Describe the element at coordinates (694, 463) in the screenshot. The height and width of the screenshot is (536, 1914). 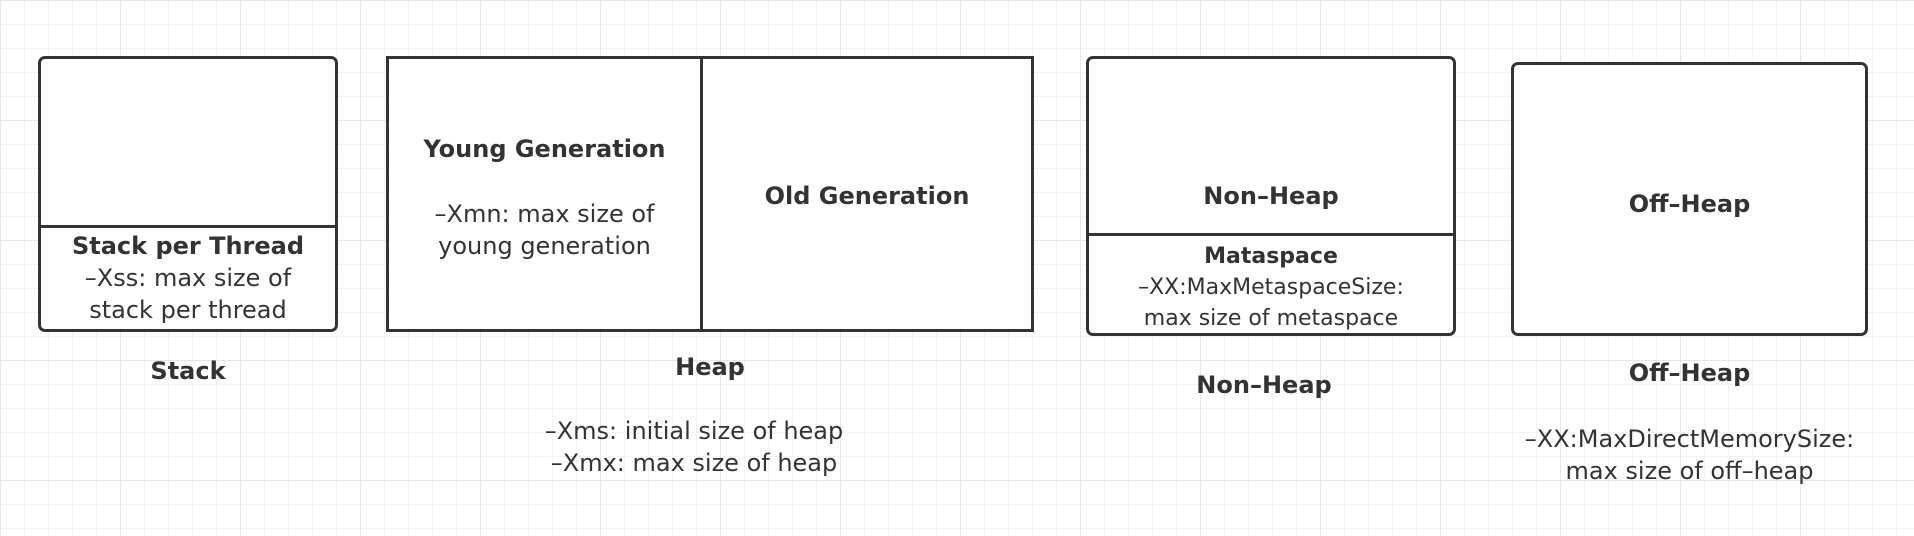
I see `heap-xmx-note: –Xmx: max size of heap` at that location.